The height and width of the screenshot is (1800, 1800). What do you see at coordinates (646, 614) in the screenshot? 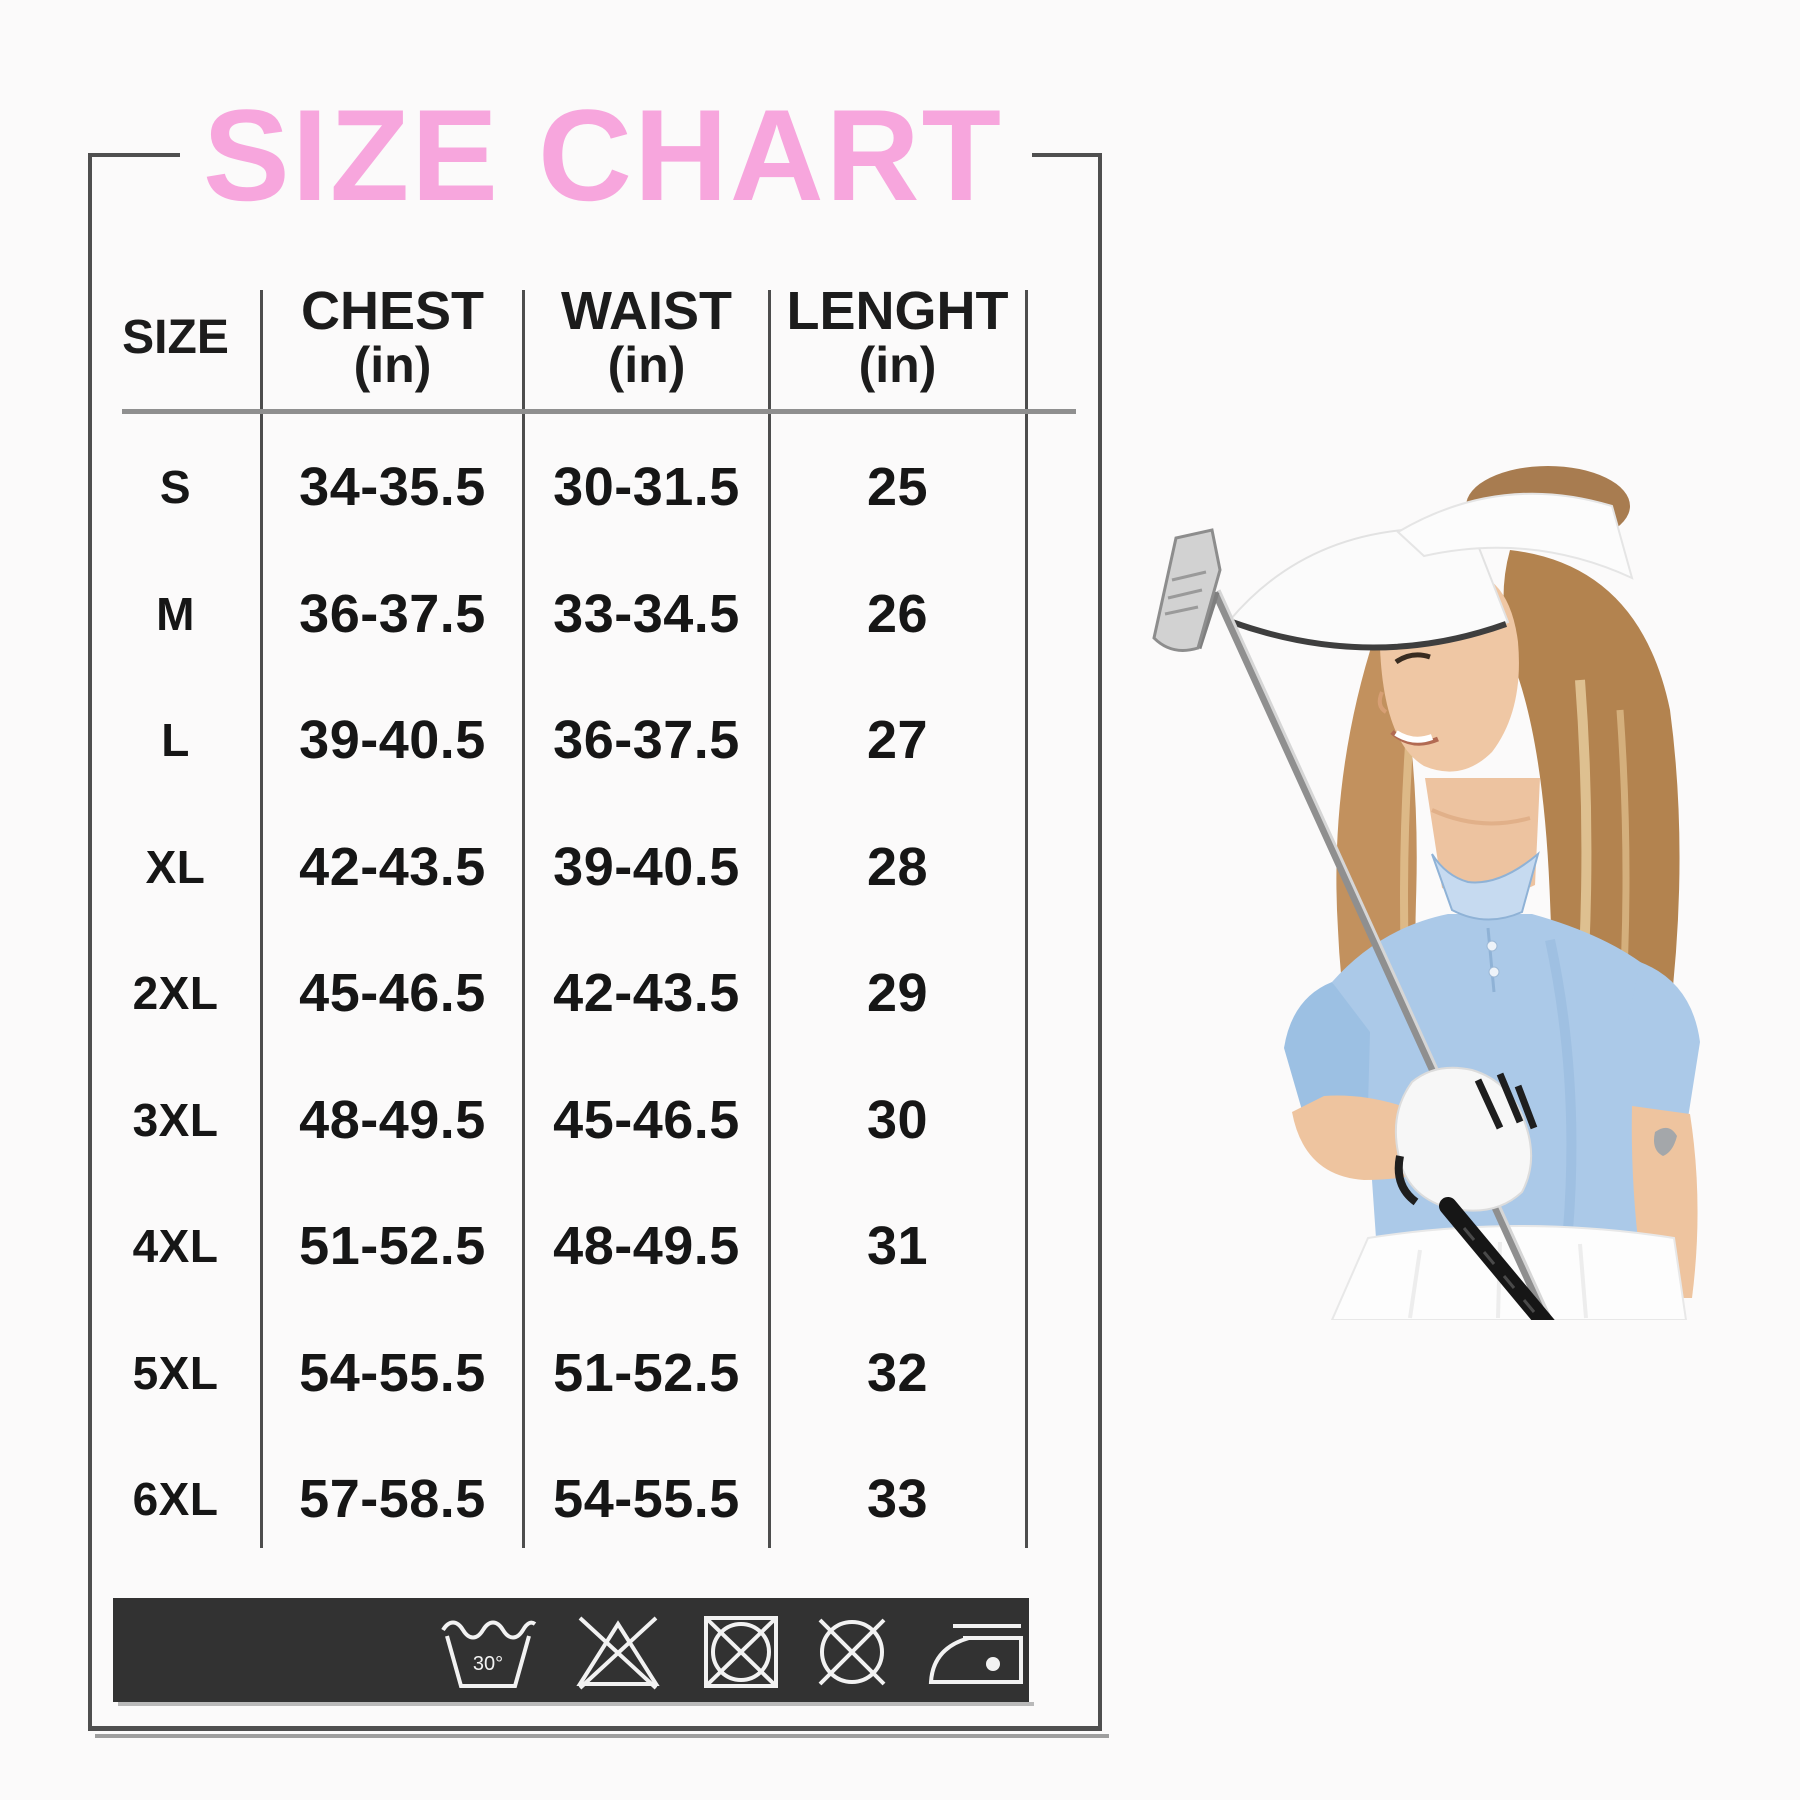
I see `cell-waist: 33-34.5` at bounding box center [646, 614].